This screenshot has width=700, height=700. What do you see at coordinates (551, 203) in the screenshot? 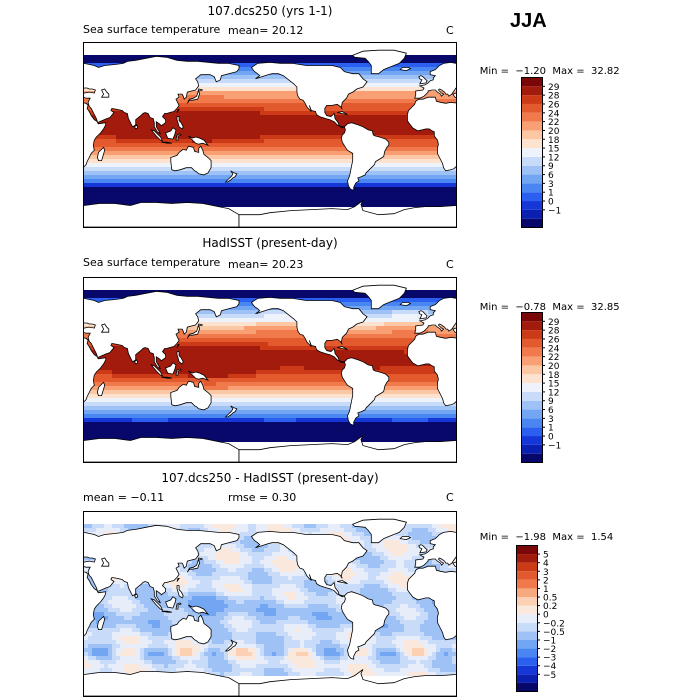
I see `colorbar-tick-label: 0` at bounding box center [551, 203].